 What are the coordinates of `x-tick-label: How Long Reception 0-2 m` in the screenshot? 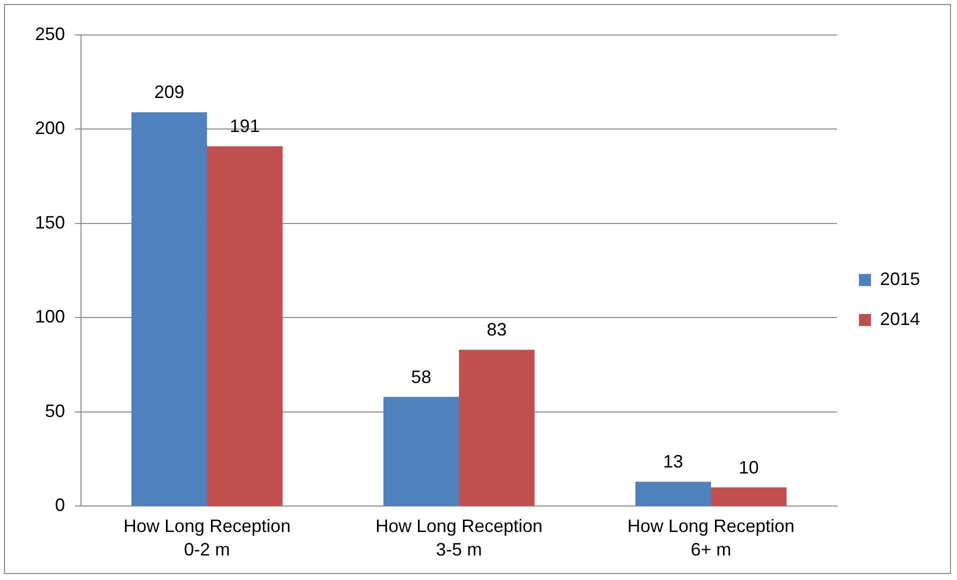 It's located at (207, 538).